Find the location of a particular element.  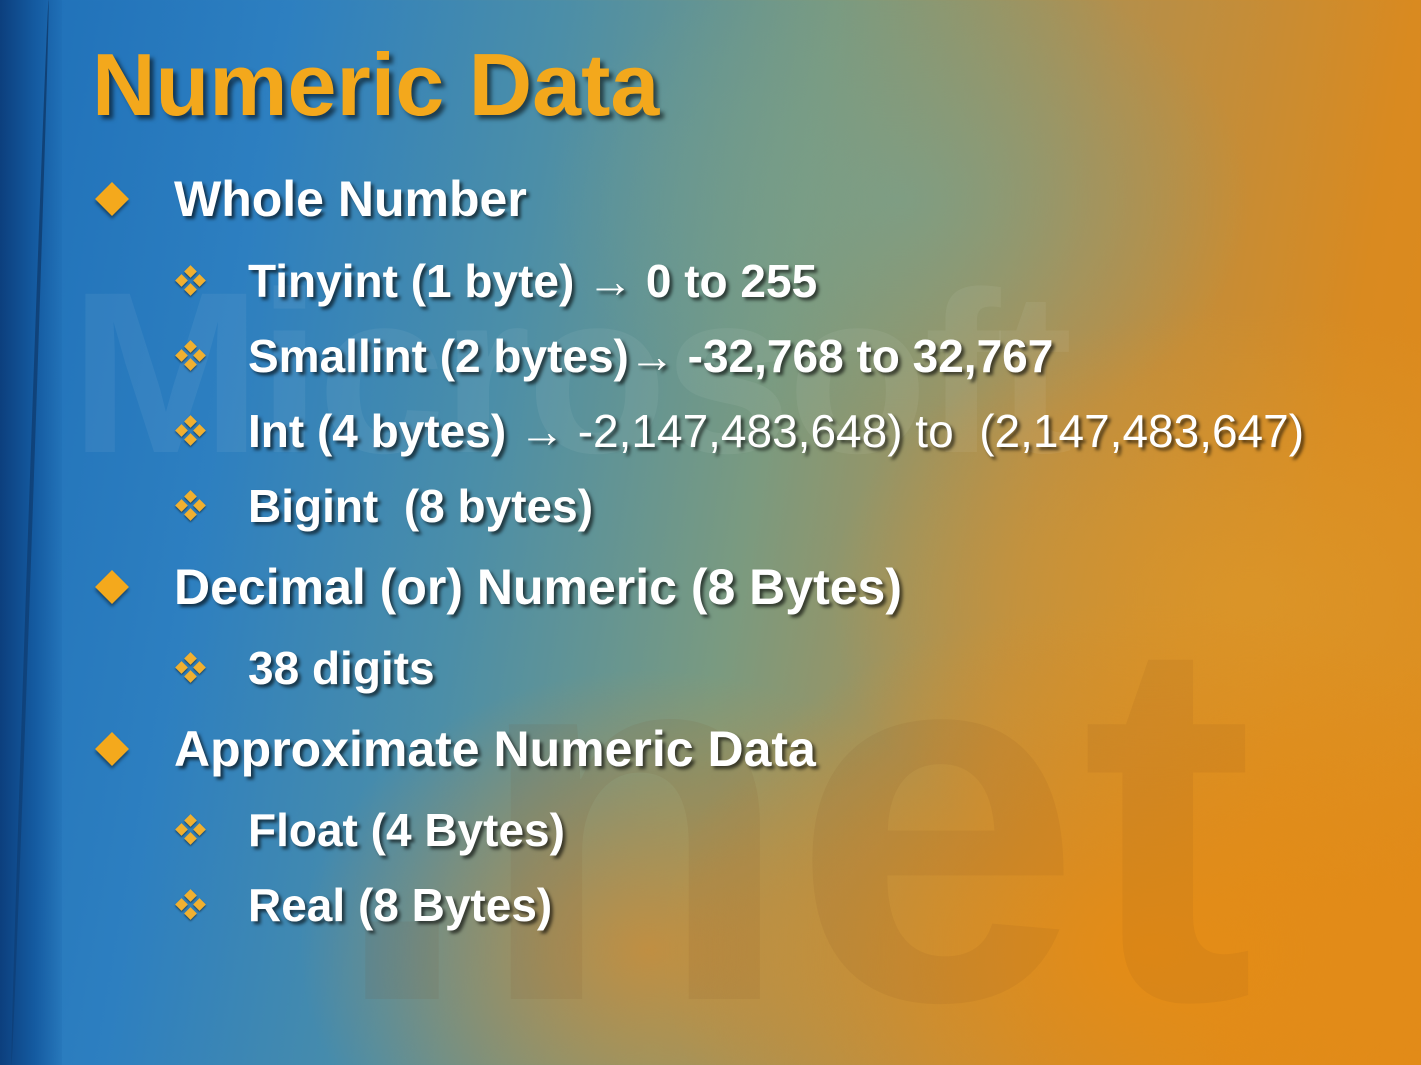

sub-bullet-label: Tinyint (1 byte) → 0 to 255 is located at coordinates (533, 281).